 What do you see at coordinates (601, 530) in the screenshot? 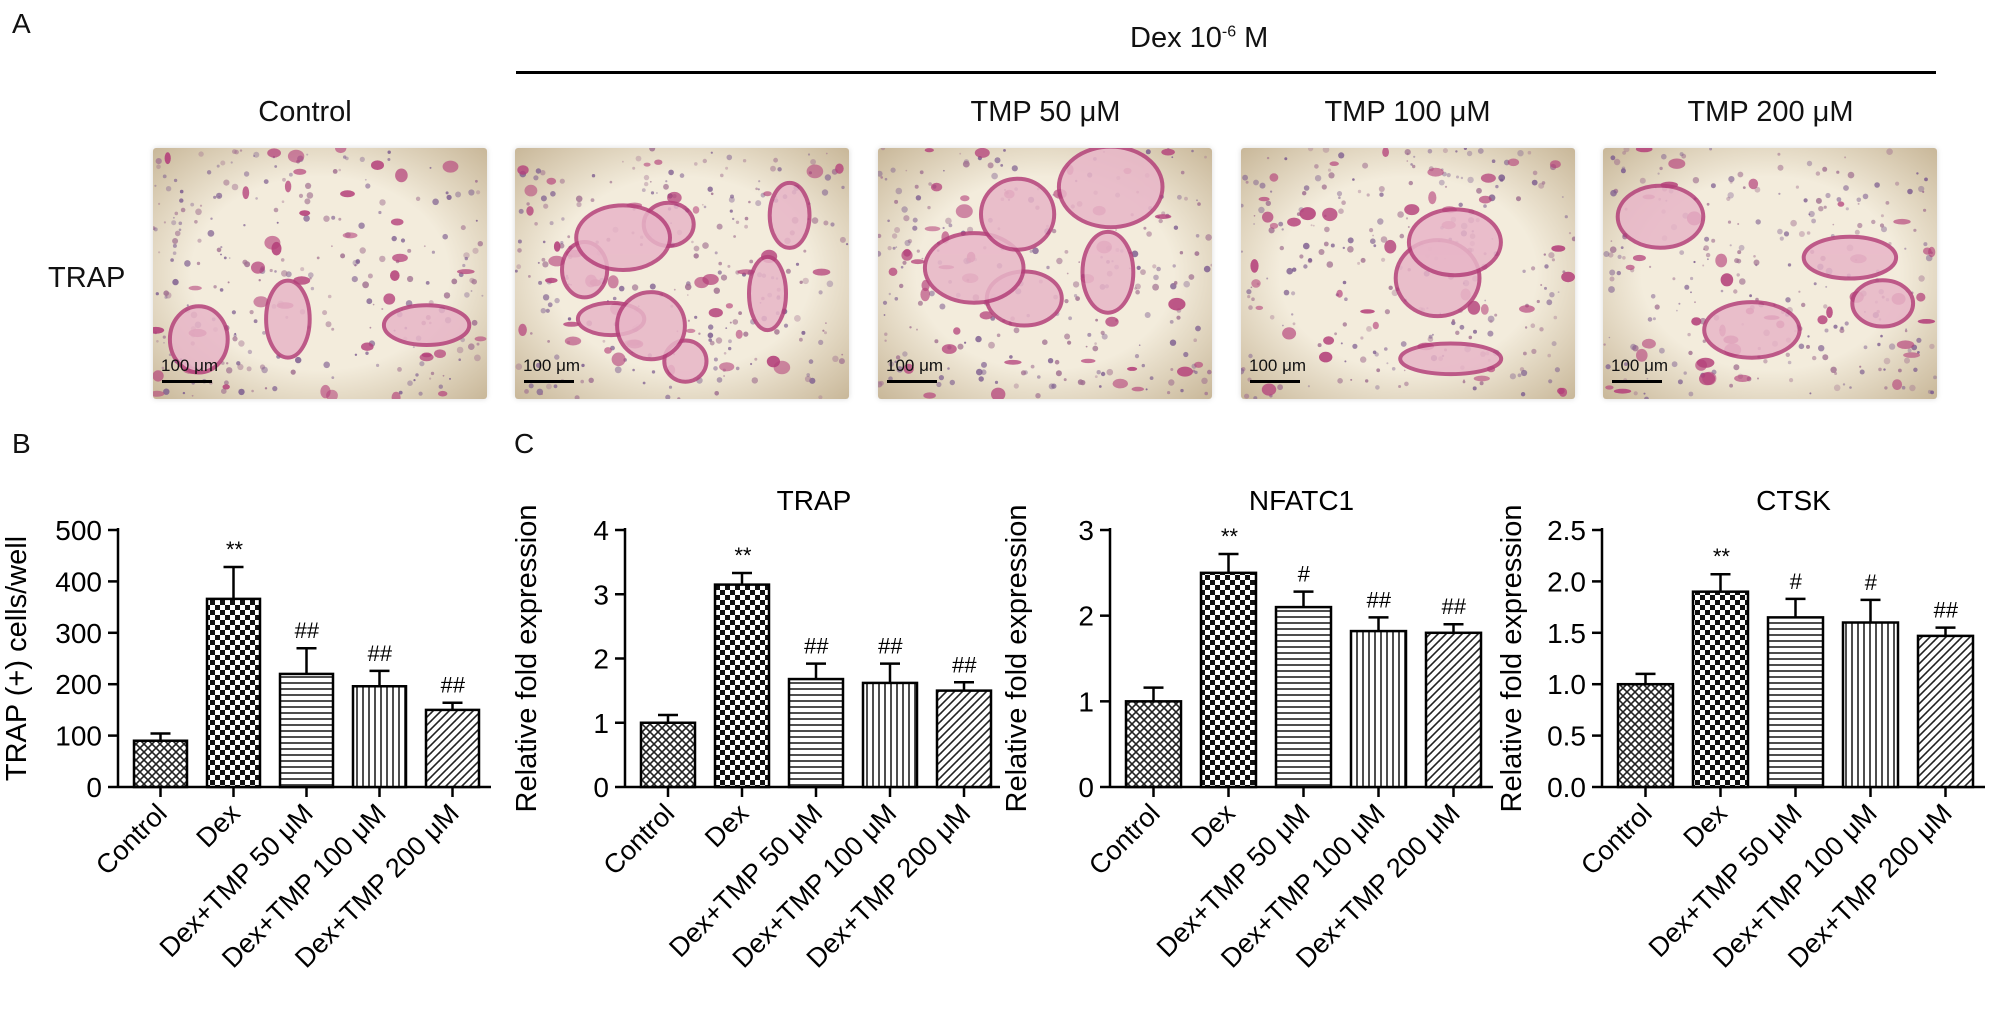
I see `y-tick-label: 4` at bounding box center [601, 530].